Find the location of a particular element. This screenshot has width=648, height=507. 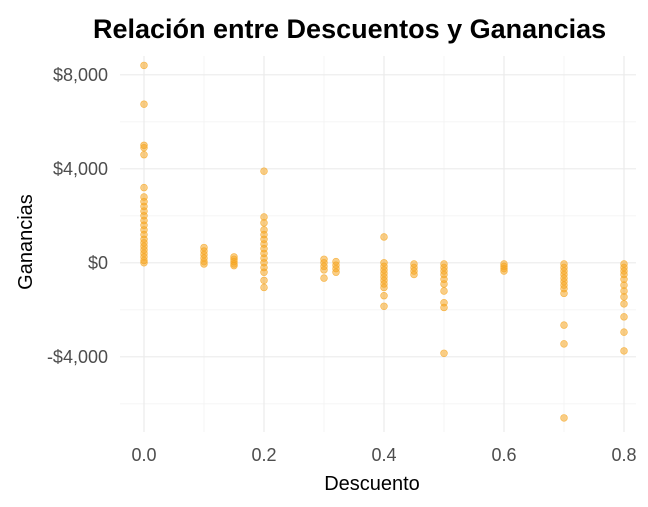

y-tick-label: $4,000 is located at coordinates (80, 169).